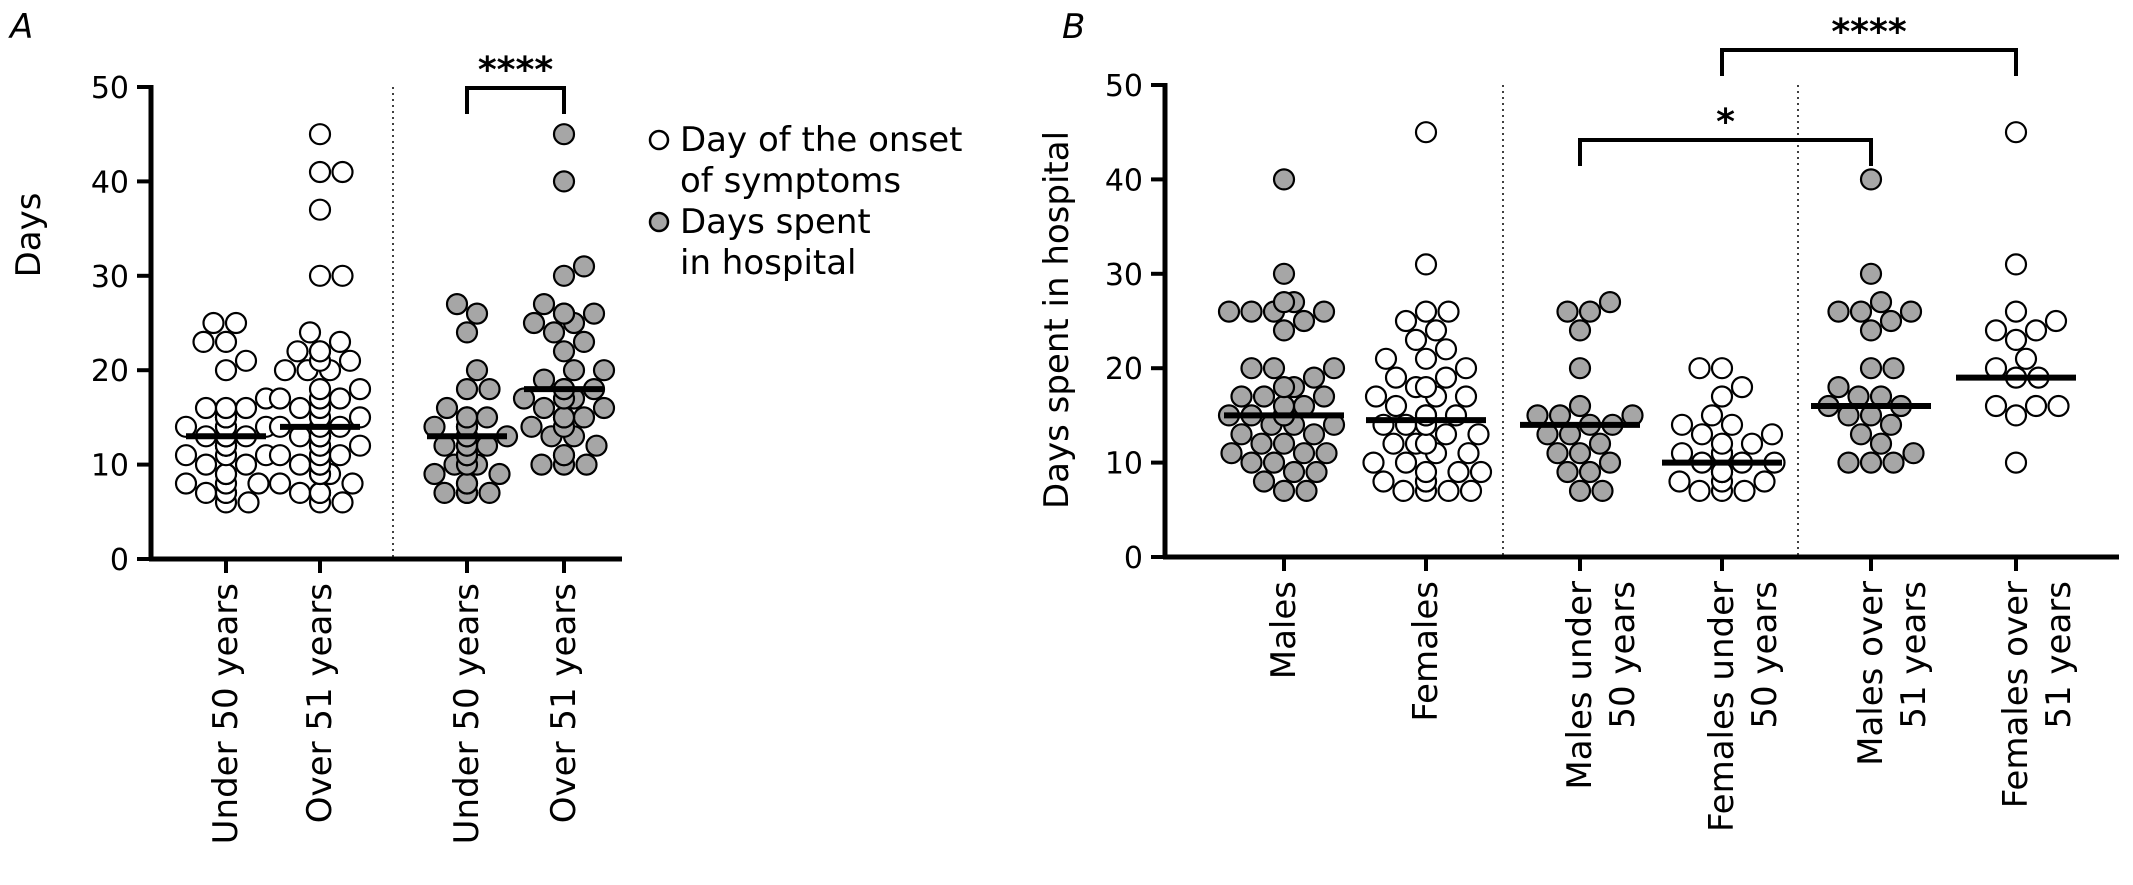  Describe the element at coordinates (1284, 630) in the screenshot. I see `category-label: Males` at that location.